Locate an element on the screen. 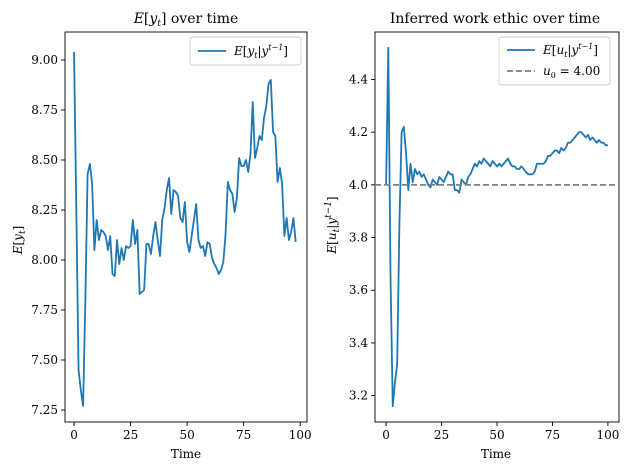  y-tick-label: 7.25 is located at coordinates (44, 410).